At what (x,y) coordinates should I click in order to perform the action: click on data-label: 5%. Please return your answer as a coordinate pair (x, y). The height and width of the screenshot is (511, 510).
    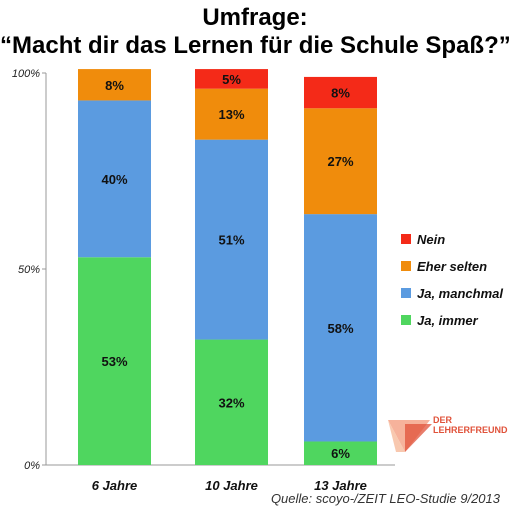
    Looking at the image, I should click on (231, 79).